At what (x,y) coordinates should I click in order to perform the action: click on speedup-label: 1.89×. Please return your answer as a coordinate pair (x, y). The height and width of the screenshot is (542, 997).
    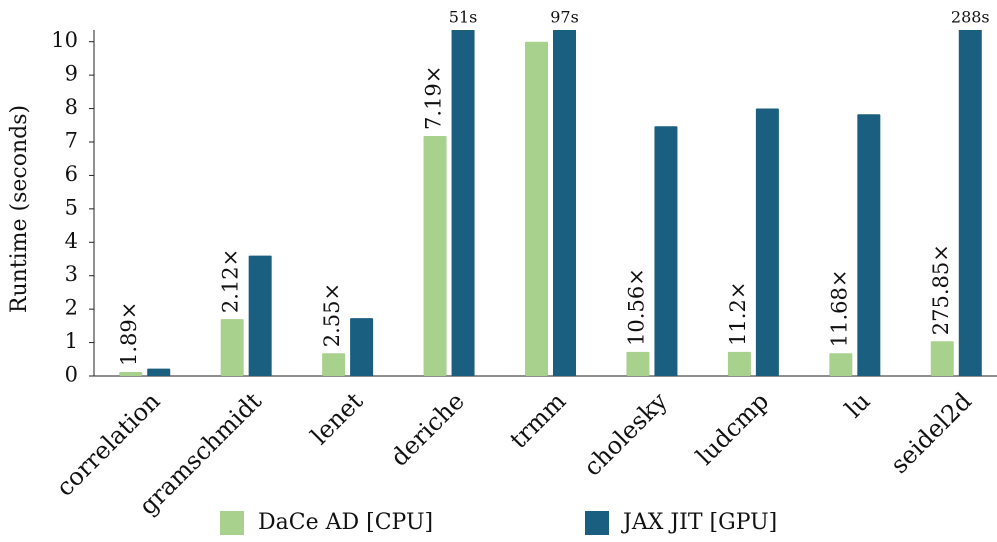
    Looking at the image, I should click on (129, 334).